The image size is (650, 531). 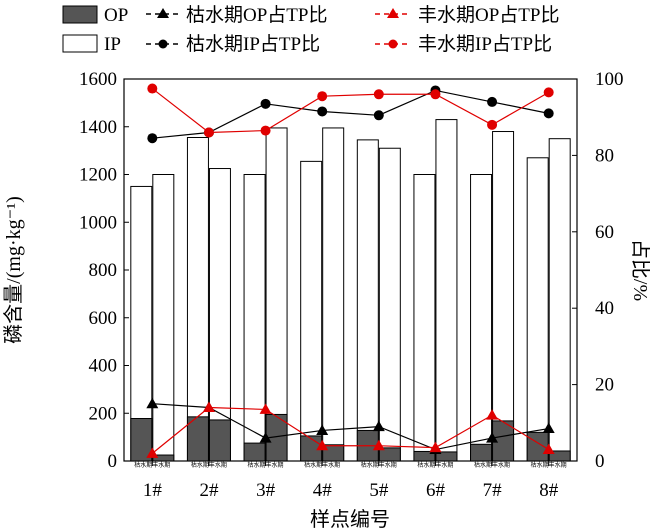 What do you see at coordinates (604, 308) in the screenshot?
I see `y-right-tick-label: 40` at bounding box center [604, 308].